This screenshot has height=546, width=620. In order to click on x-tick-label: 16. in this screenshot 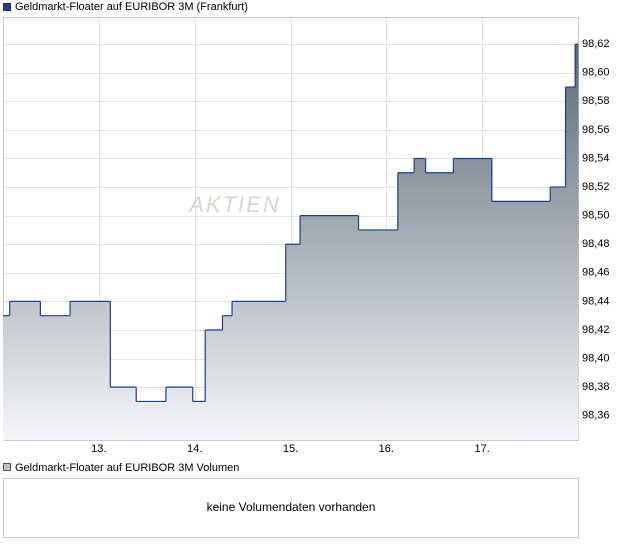, I will do `click(386, 449)`.